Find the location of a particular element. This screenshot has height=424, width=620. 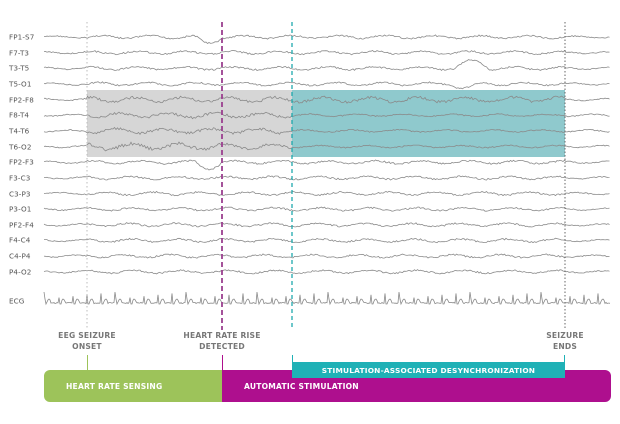

heart-rate-sensing-bar: HEART RATE SENSING is located at coordinates (133, 386).